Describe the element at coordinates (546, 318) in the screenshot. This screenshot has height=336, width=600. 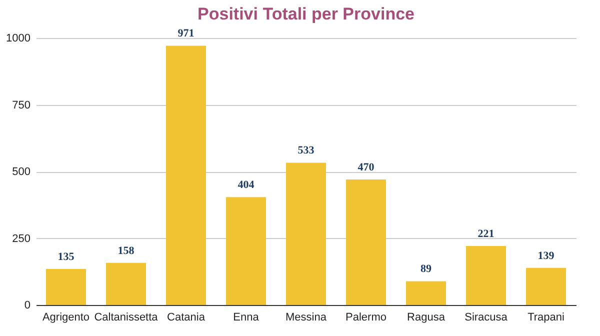
I see `x-tick-label: Trapani` at that location.